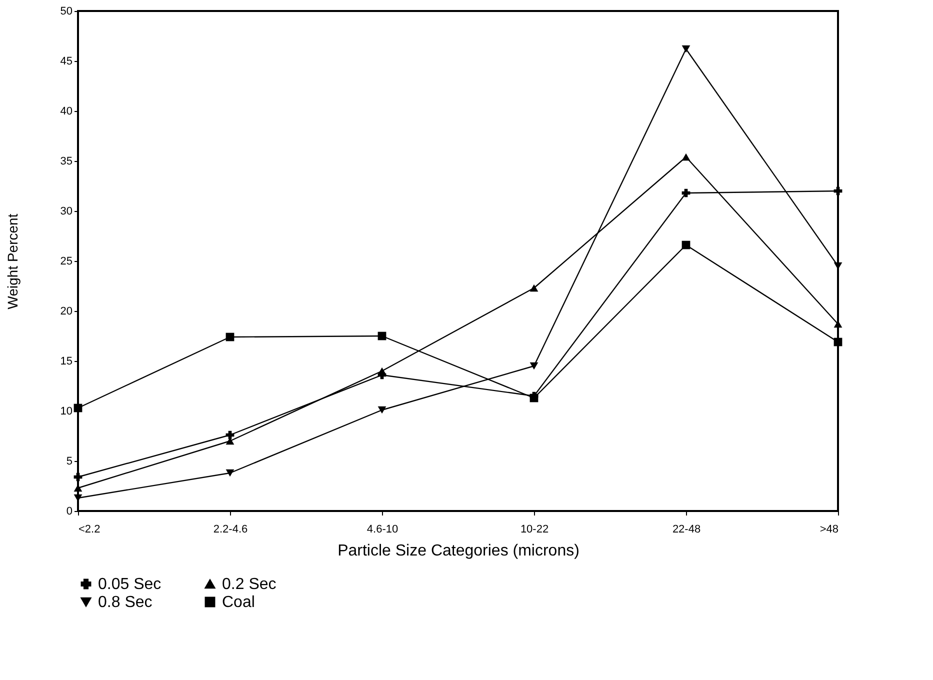  What do you see at coordinates (66, 62) in the screenshot?
I see `y-tick-label: 45` at bounding box center [66, 62].